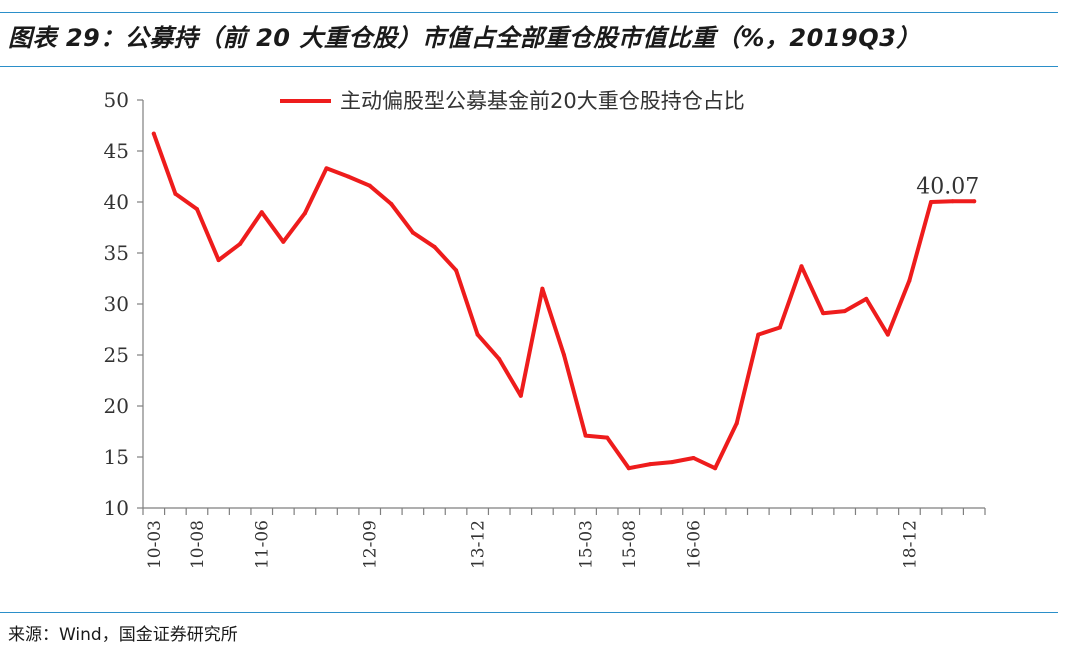 The image size is (1080, 655). What do you see at coordinates (630, 544) in the screenshot?
I see `x-tick-label: 15-08` at bounding box center [630, 544].